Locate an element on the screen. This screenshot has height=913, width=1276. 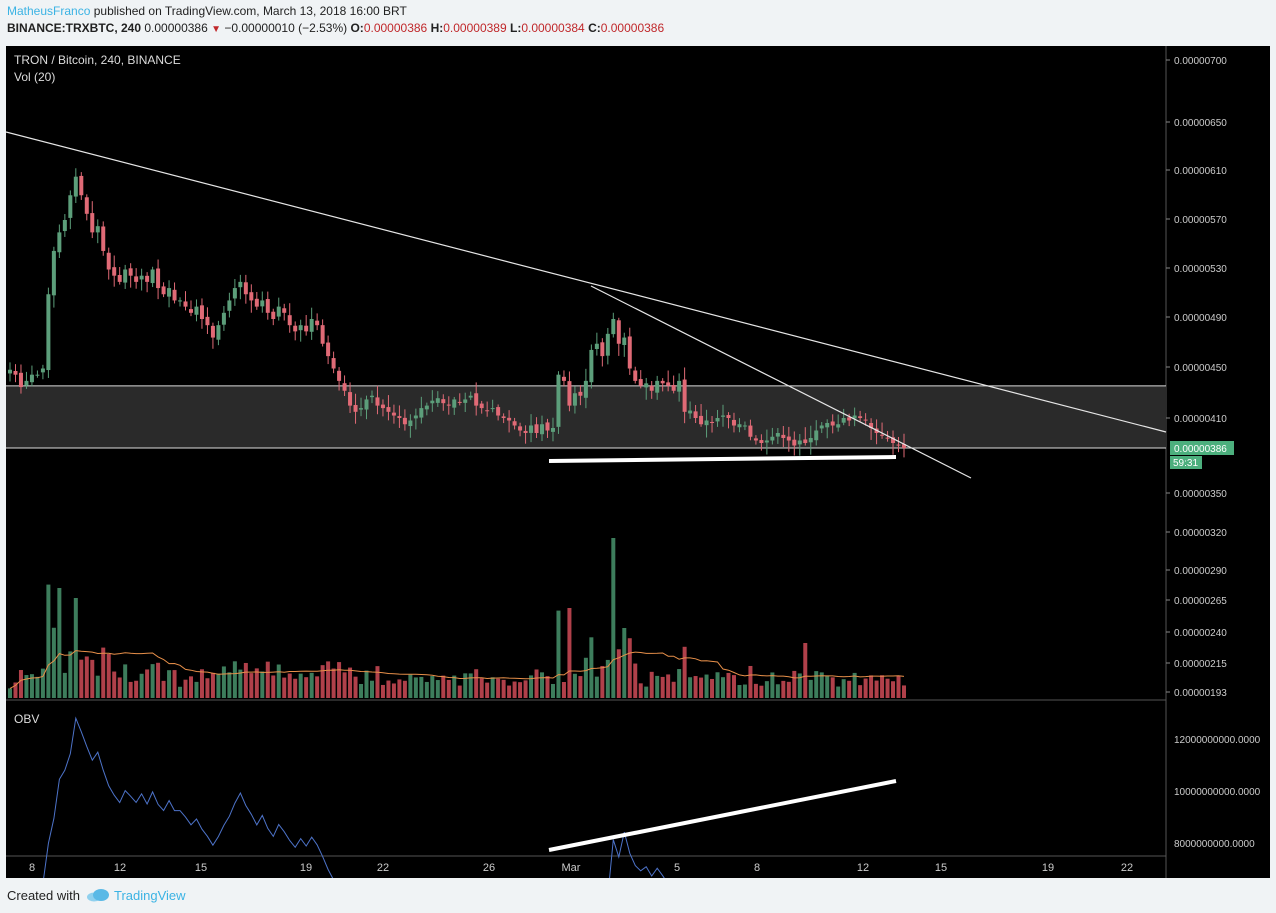
time-tick-label: 8 is located at coordinates (32, 868).